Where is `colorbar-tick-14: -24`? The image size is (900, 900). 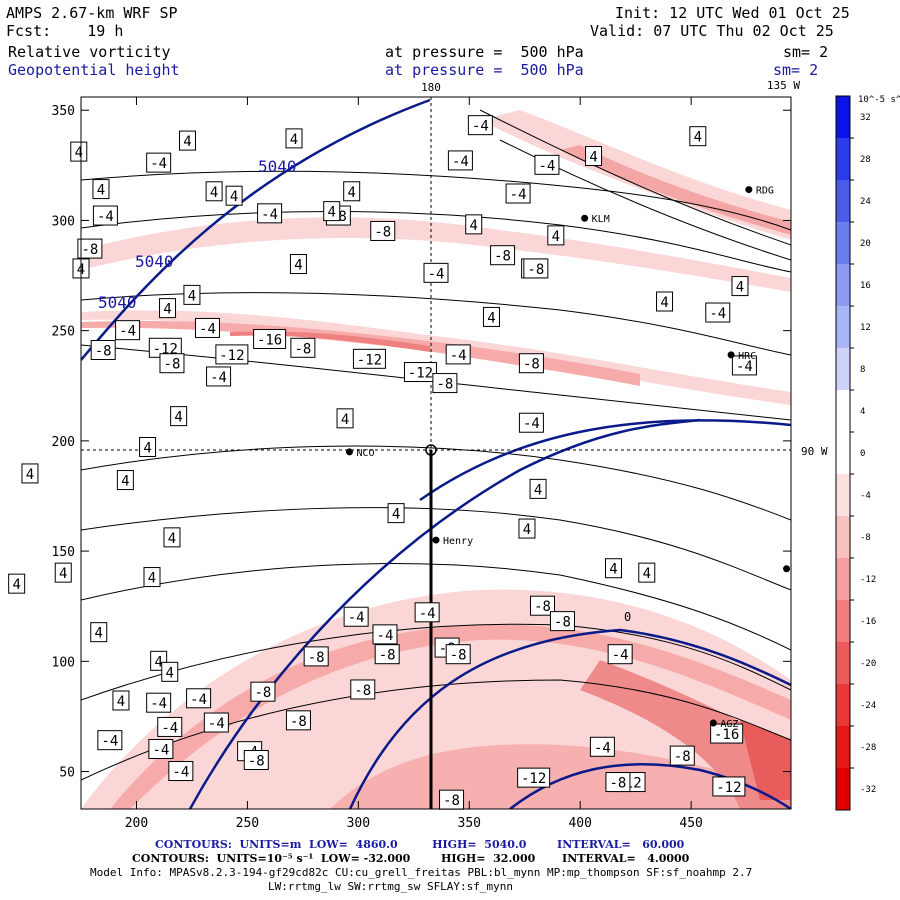
colorbar-tick-14: -24 is located at coordinates (868, 706).